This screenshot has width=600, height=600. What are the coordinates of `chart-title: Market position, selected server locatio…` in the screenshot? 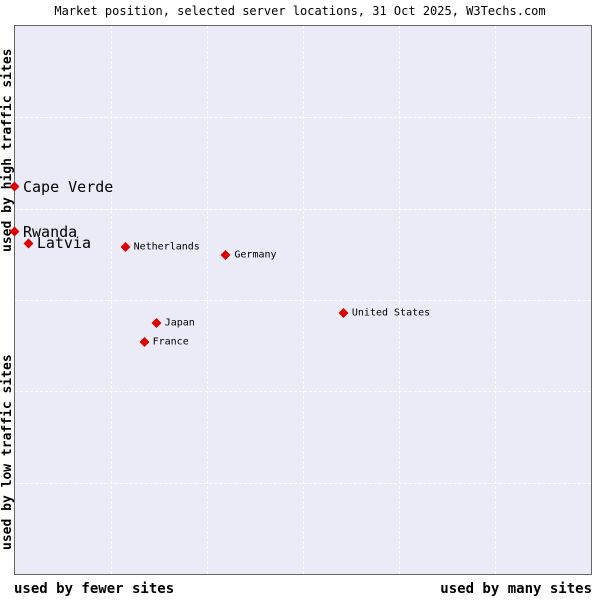 It's located at (300, 11).